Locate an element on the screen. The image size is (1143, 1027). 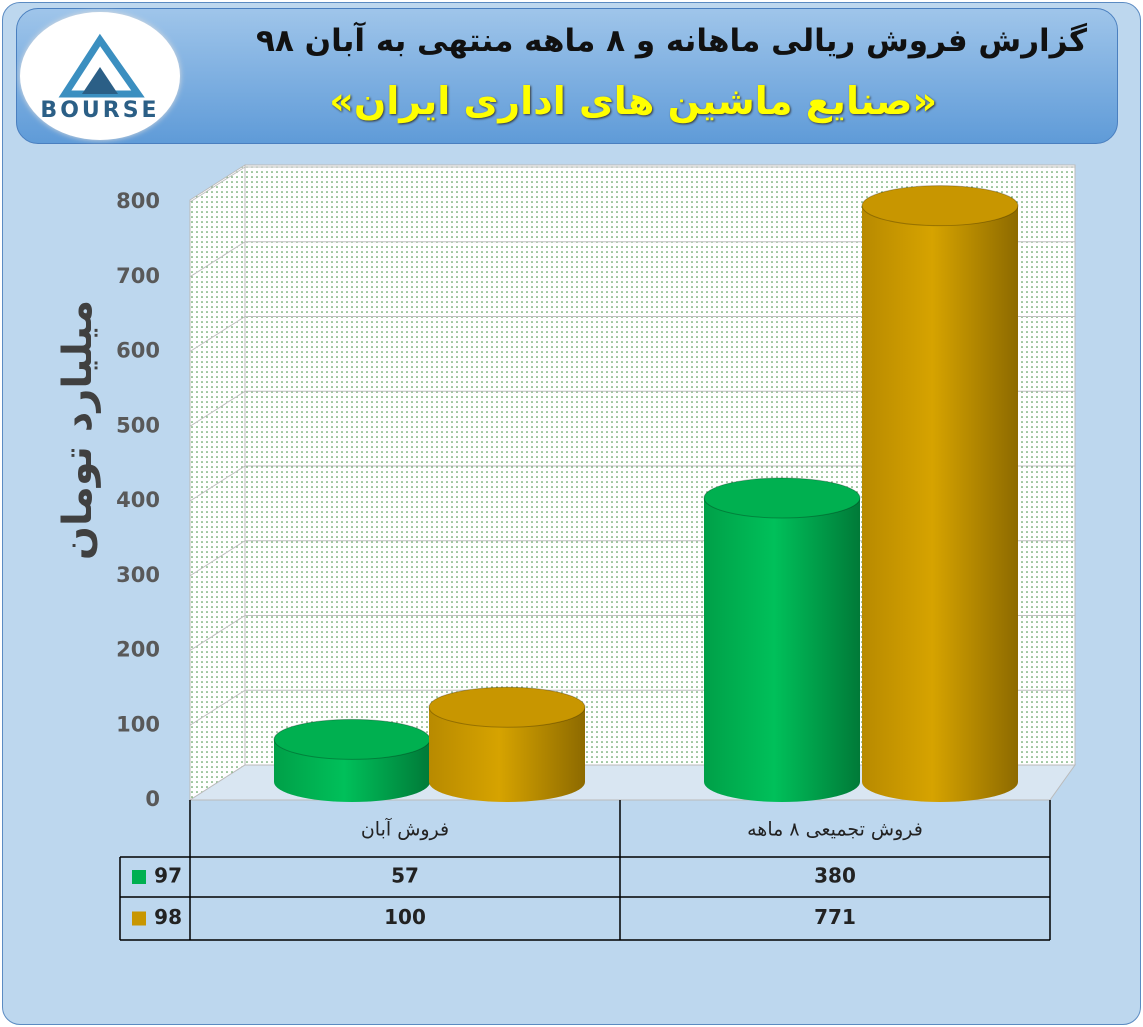
y-tick-label: 0 is located at coordinates (152, 799).